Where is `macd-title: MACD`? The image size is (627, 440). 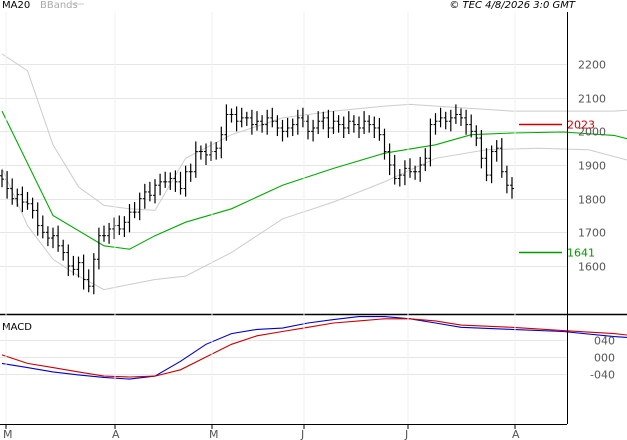
macd-title: MACD is located at coordinates (17, 327).